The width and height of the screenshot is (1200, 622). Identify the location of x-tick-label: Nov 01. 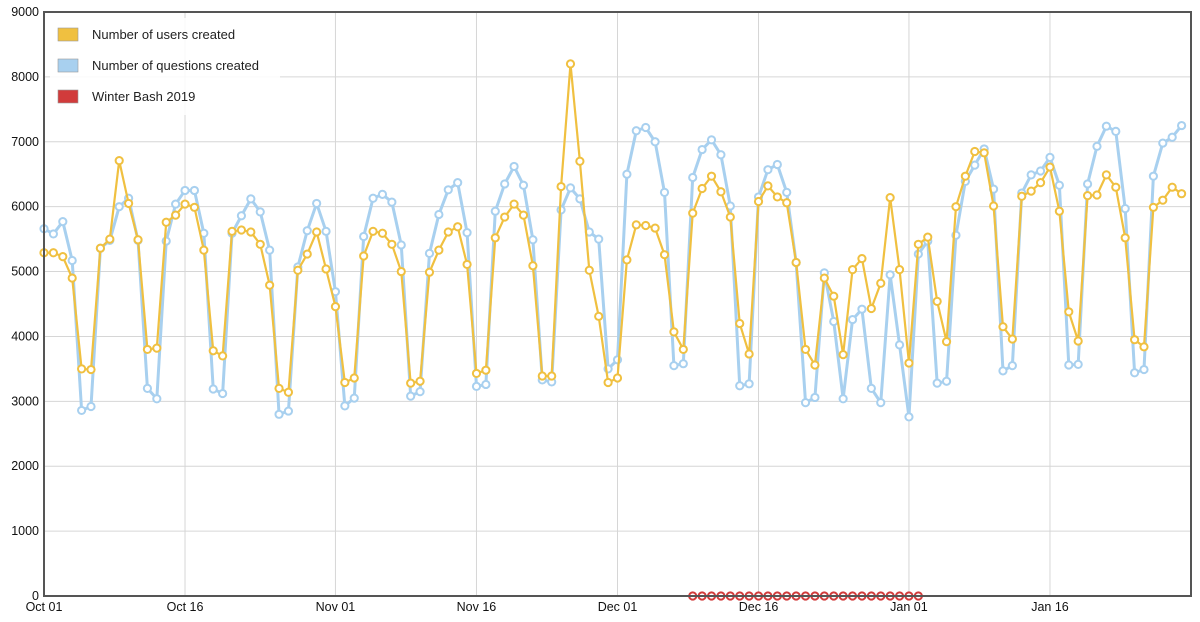
(336, 607).